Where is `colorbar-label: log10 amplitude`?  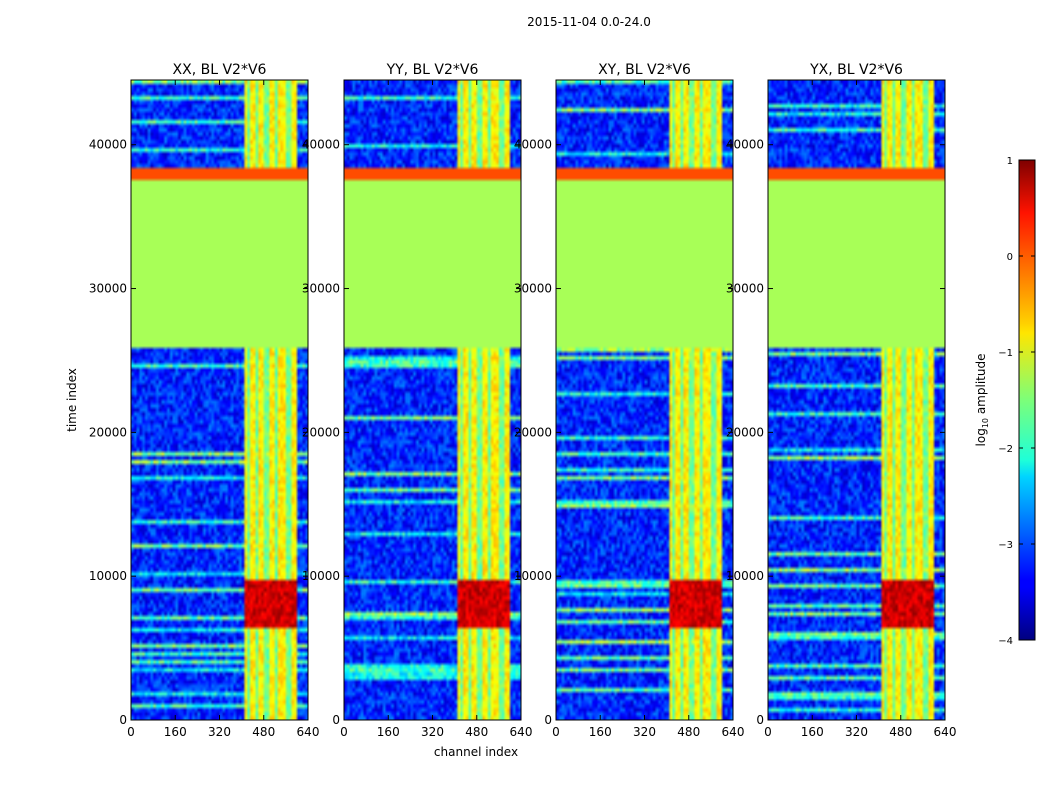
colorbar-label: log10 amplitude is located at coordinates (982, 400).